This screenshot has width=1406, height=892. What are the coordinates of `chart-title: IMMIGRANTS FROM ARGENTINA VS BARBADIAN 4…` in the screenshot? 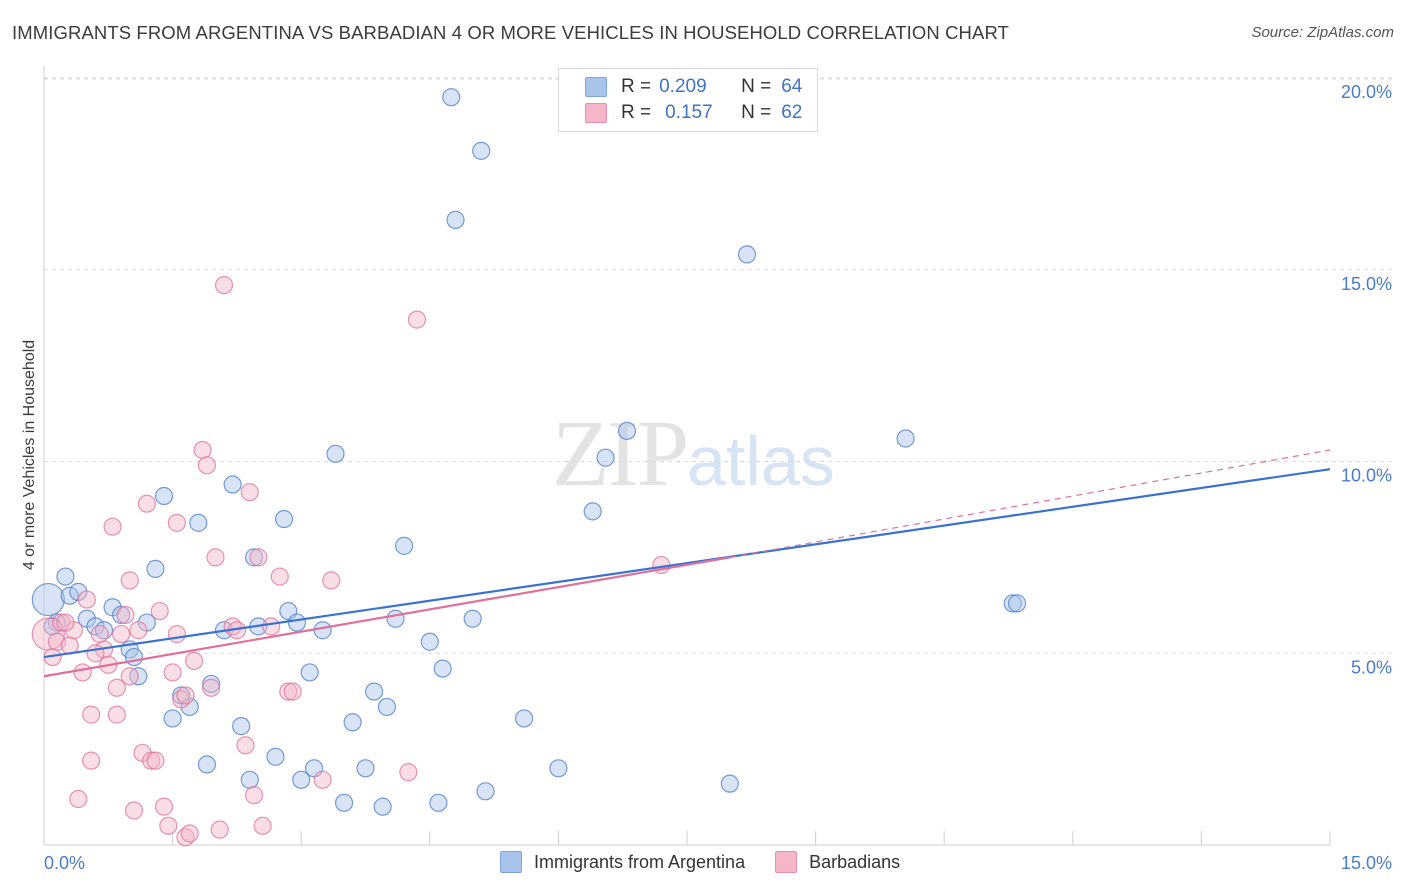 It's located at (510, 32).